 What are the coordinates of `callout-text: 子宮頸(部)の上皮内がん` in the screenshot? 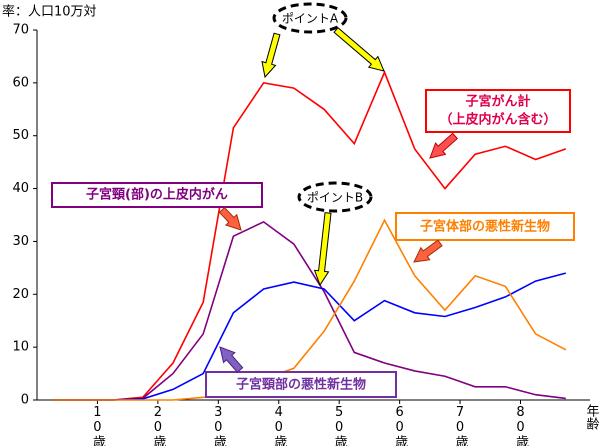 It's located at (157, 195).